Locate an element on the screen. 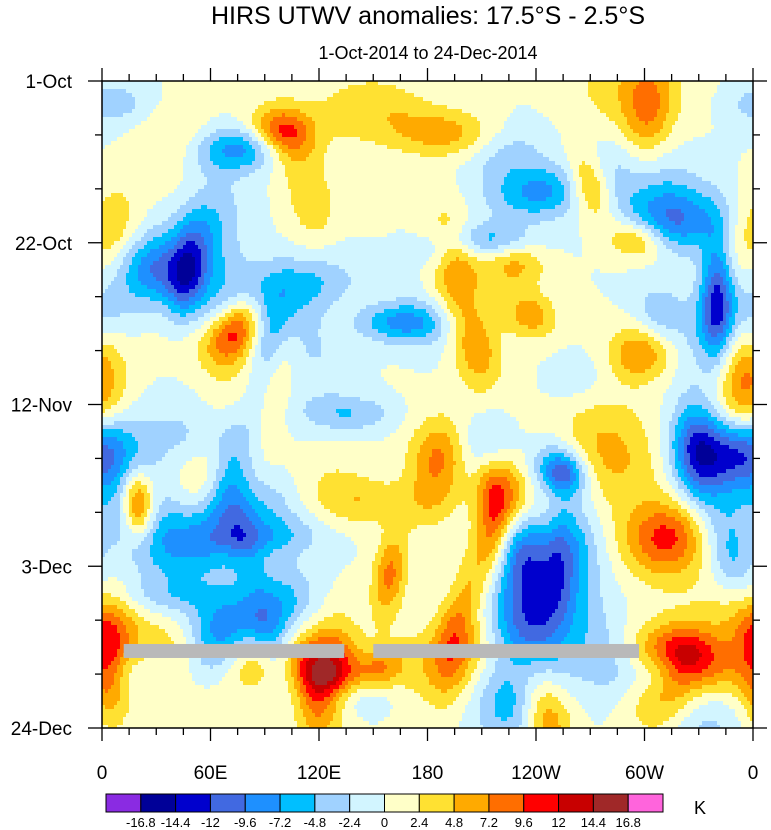  x-tick-label: 120W is located at coordinates (536, 773).